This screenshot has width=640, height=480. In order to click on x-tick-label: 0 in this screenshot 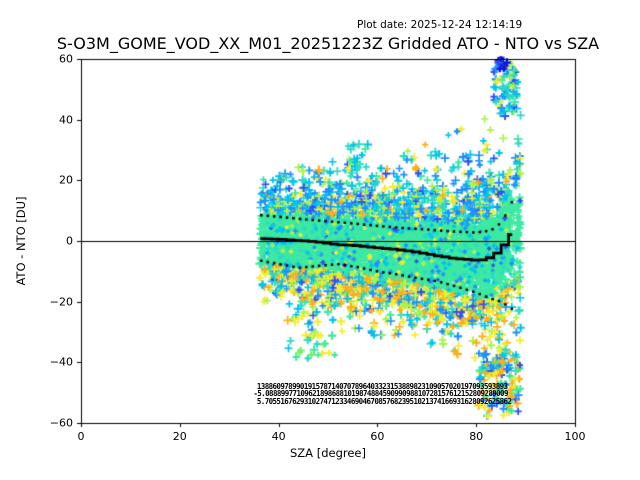, I will do `click(81, 436)`.